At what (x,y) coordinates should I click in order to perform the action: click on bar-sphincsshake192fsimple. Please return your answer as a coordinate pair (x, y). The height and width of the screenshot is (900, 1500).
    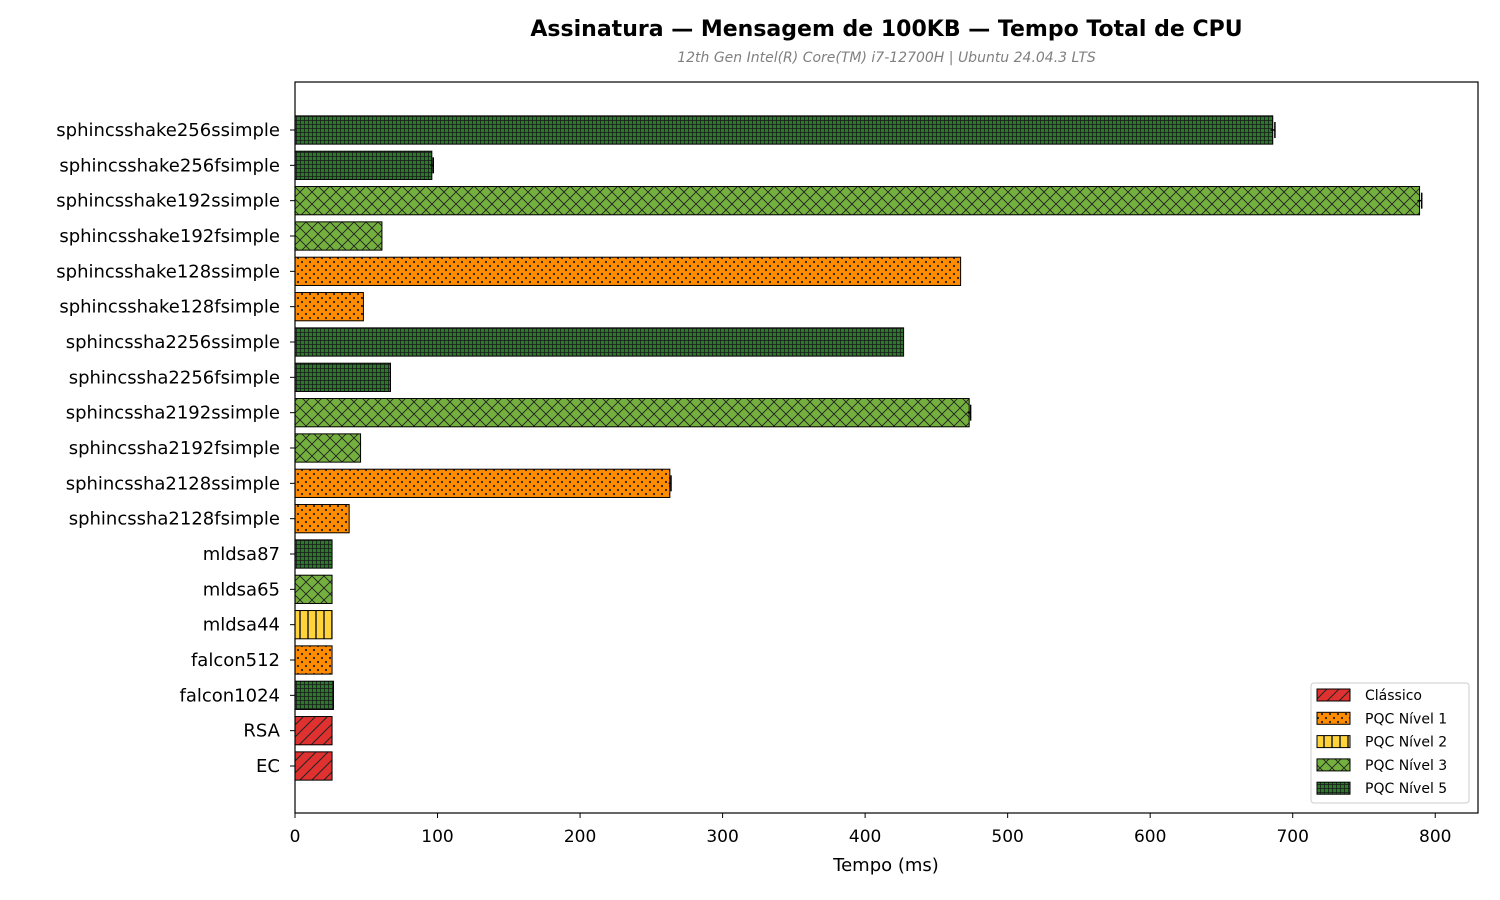
    Looking at the image, I should click on (338, 236).